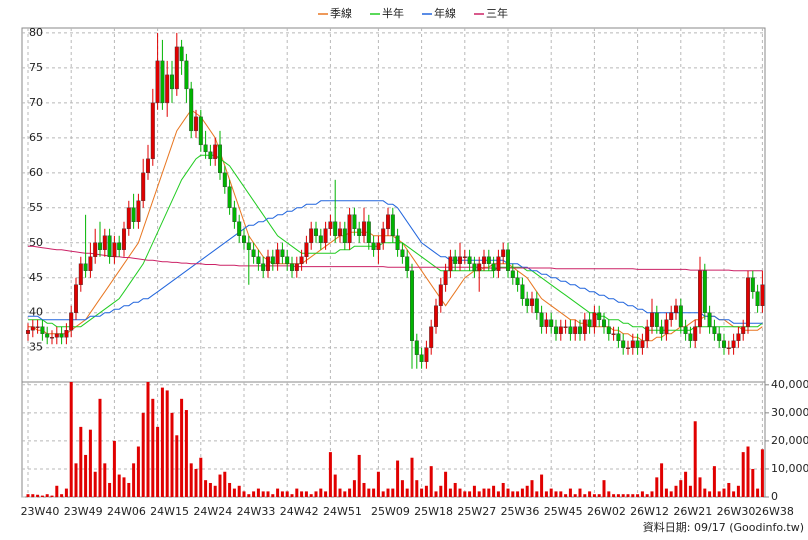  Describe the element at coordinates (36, 137) in the screenshot. I see `y-tick-label: 65` at that location.